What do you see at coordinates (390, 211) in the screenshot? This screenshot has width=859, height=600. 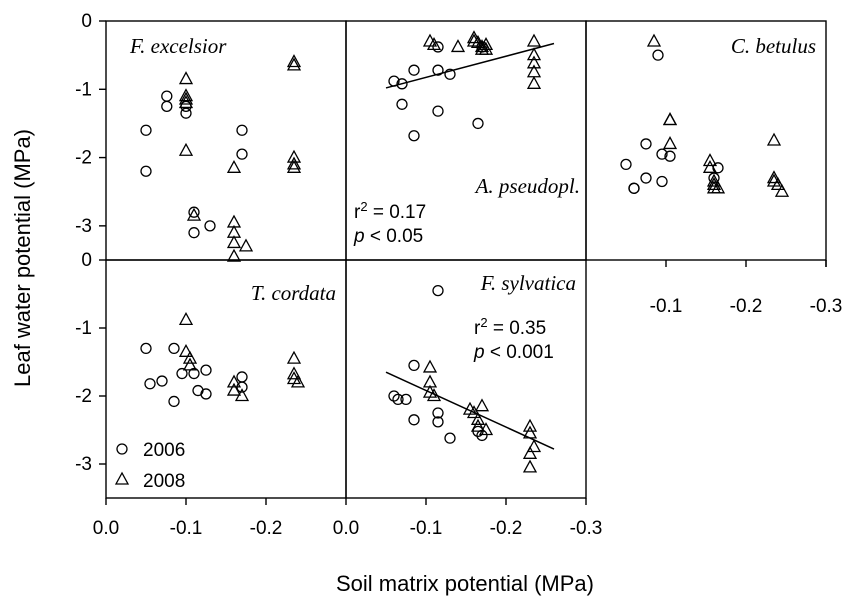 I see `r2-text-2: r2 = 0.17` at bounding box center [390, 211].